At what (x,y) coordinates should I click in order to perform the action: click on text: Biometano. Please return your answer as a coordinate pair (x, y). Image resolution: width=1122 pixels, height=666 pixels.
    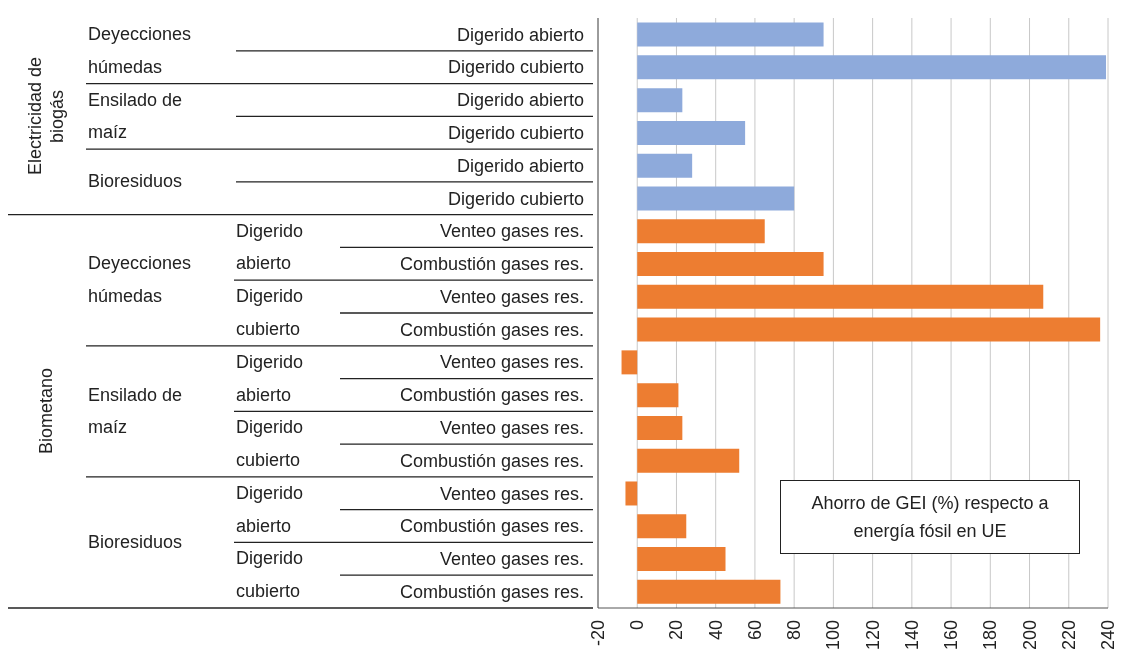
    Looking at the image, I should click on (45, 411).